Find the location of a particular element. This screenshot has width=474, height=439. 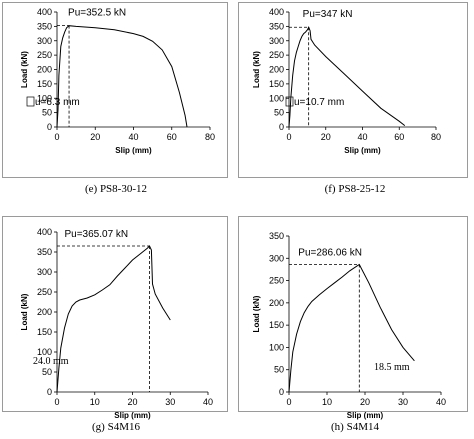

slip-annotation: 18.5 mm is located at coordinates (392, 367).